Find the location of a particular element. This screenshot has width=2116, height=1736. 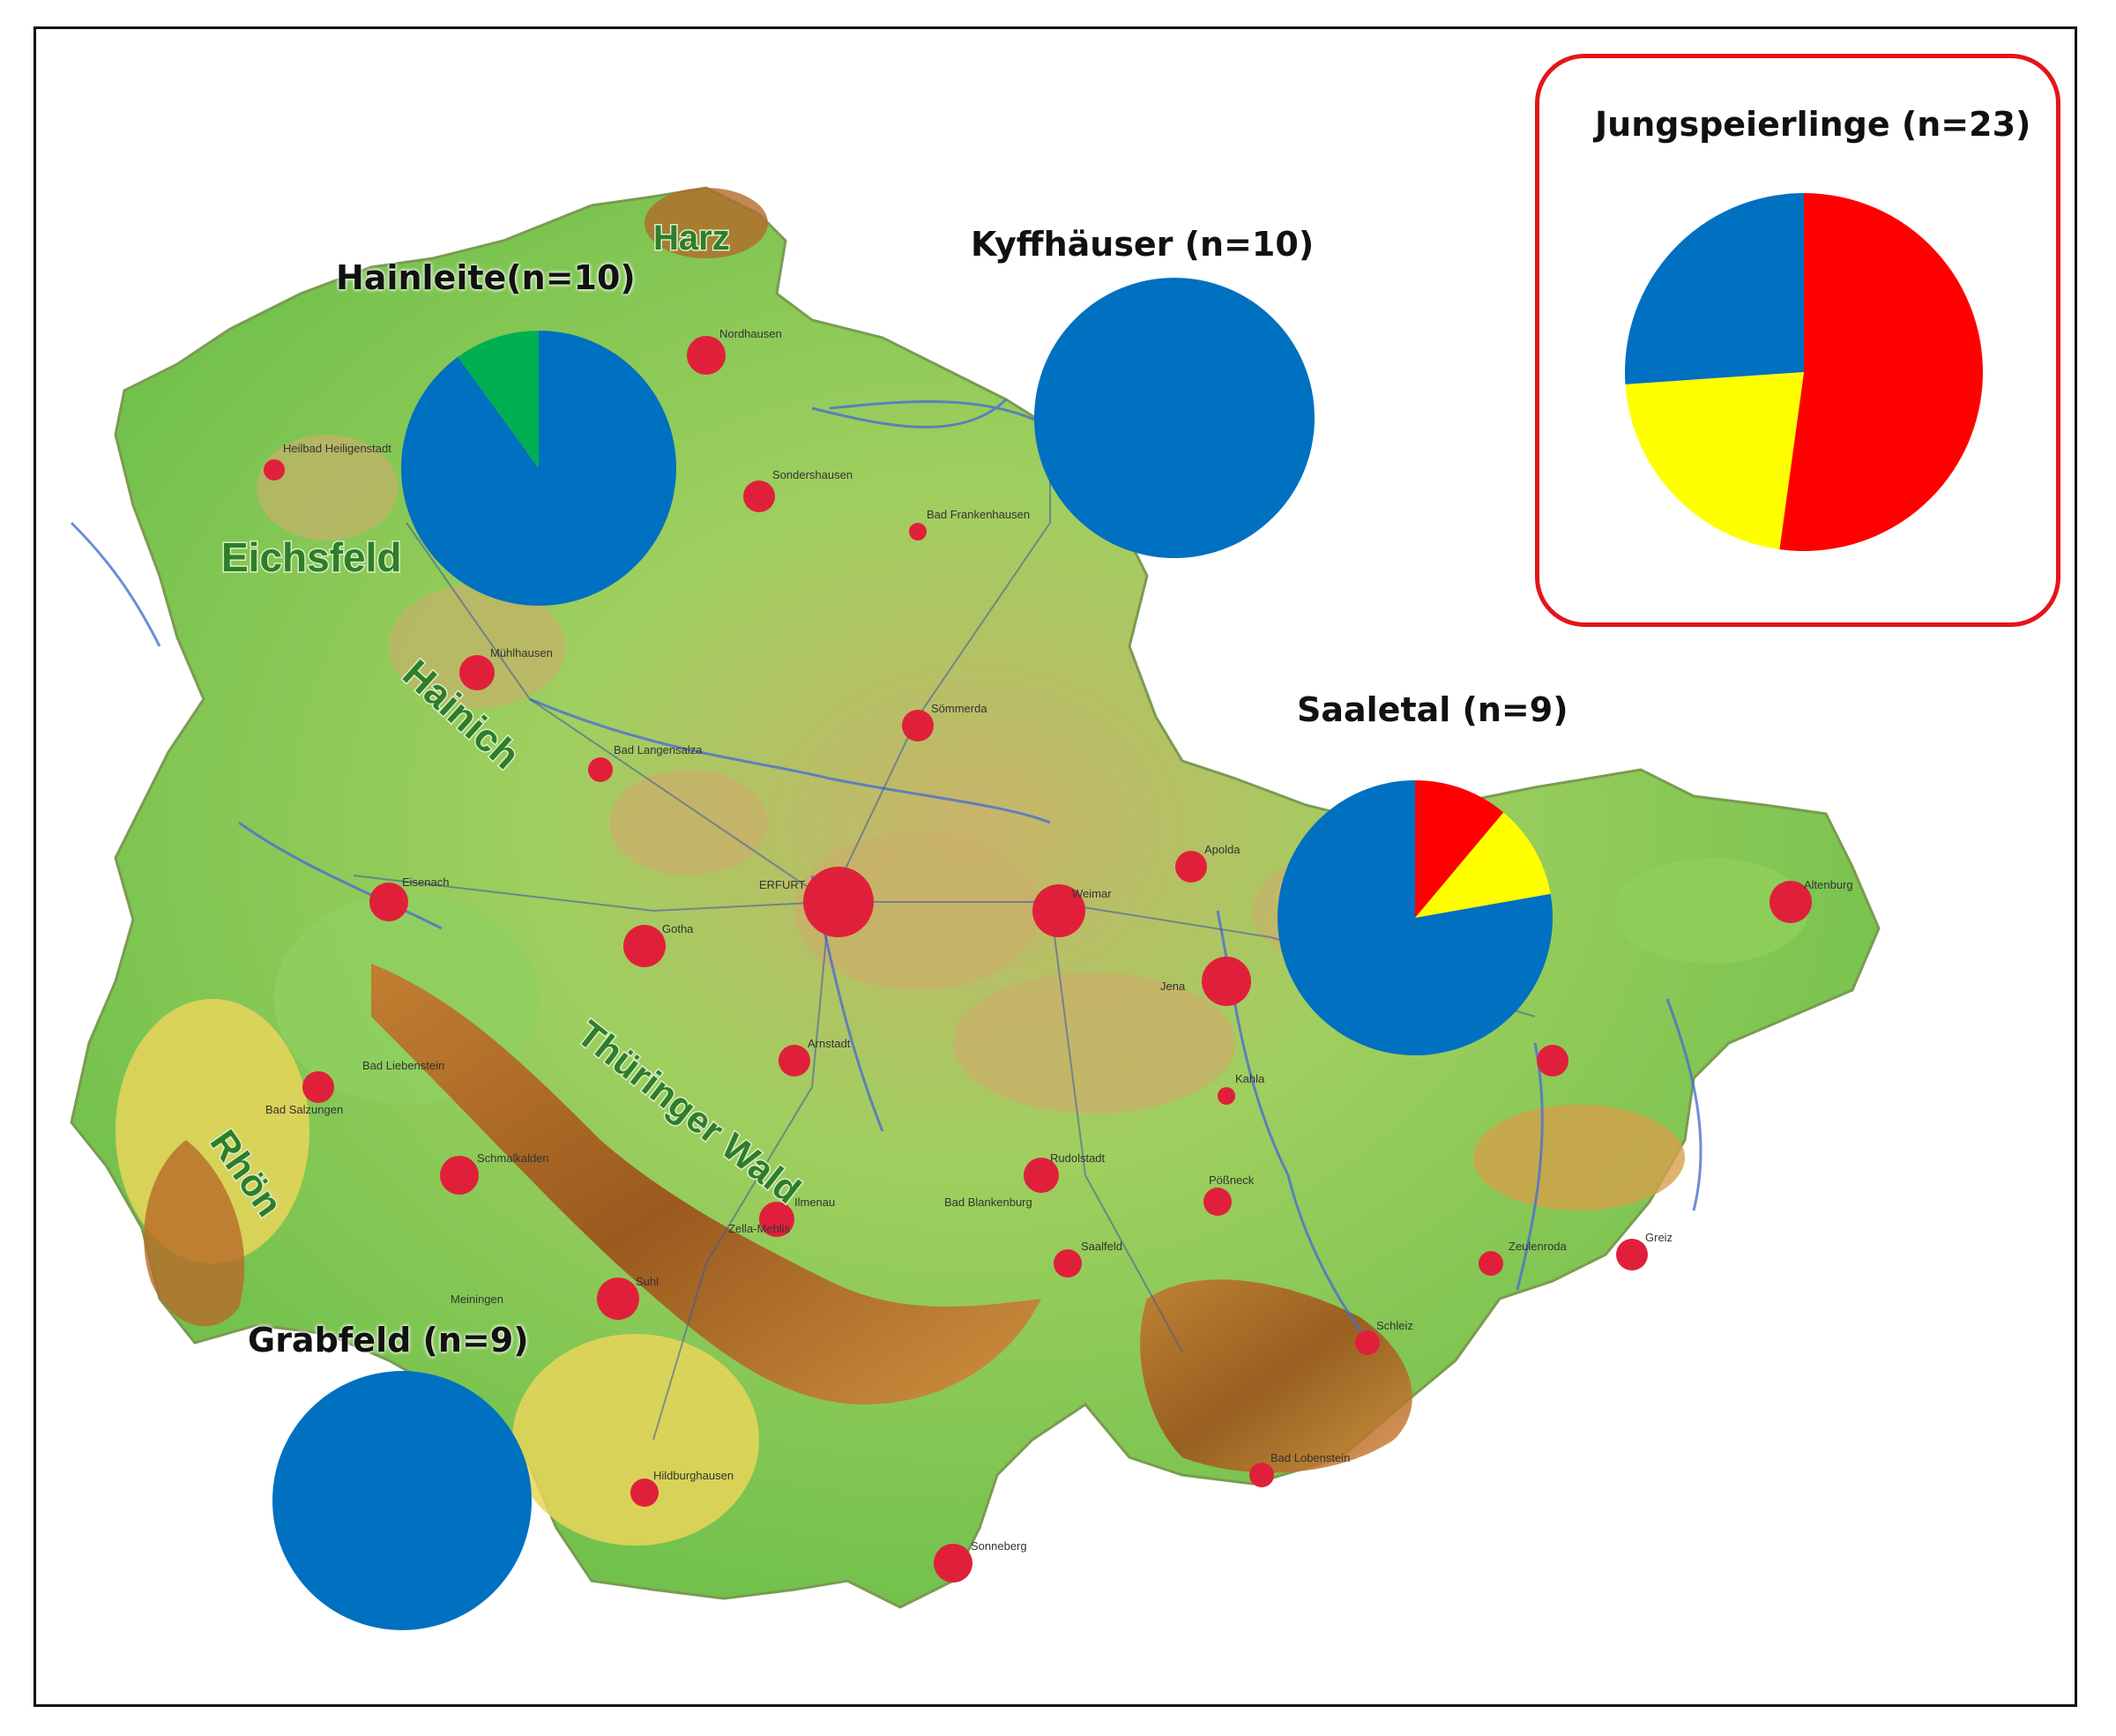

city-label: Mühlhausen is located at coordinates (521, 652).